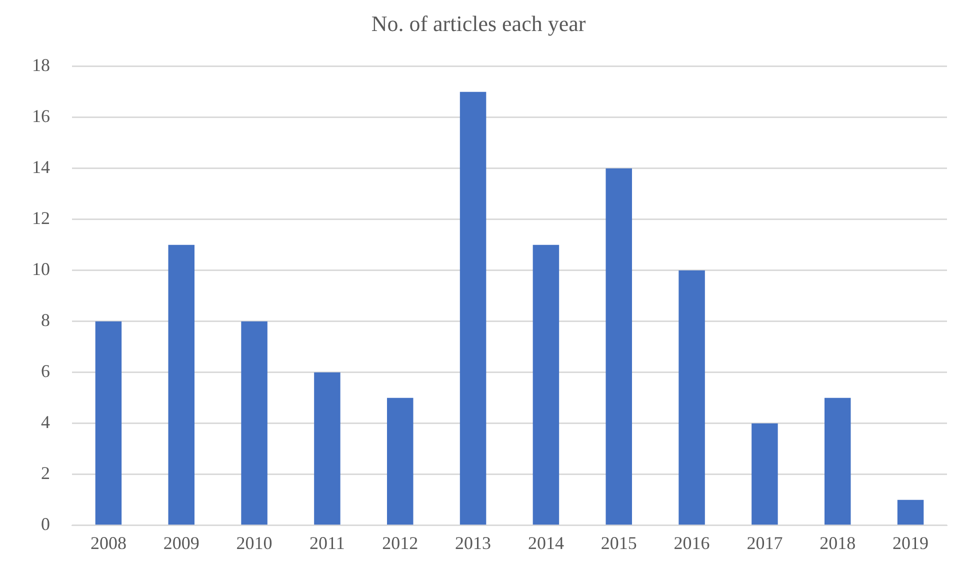 This screenshot has width=961, height=571. What do you see at coordinates (181, 542) in the screenshot?
I see `x-tick-label: 2009` at bounding box center [181, 542].